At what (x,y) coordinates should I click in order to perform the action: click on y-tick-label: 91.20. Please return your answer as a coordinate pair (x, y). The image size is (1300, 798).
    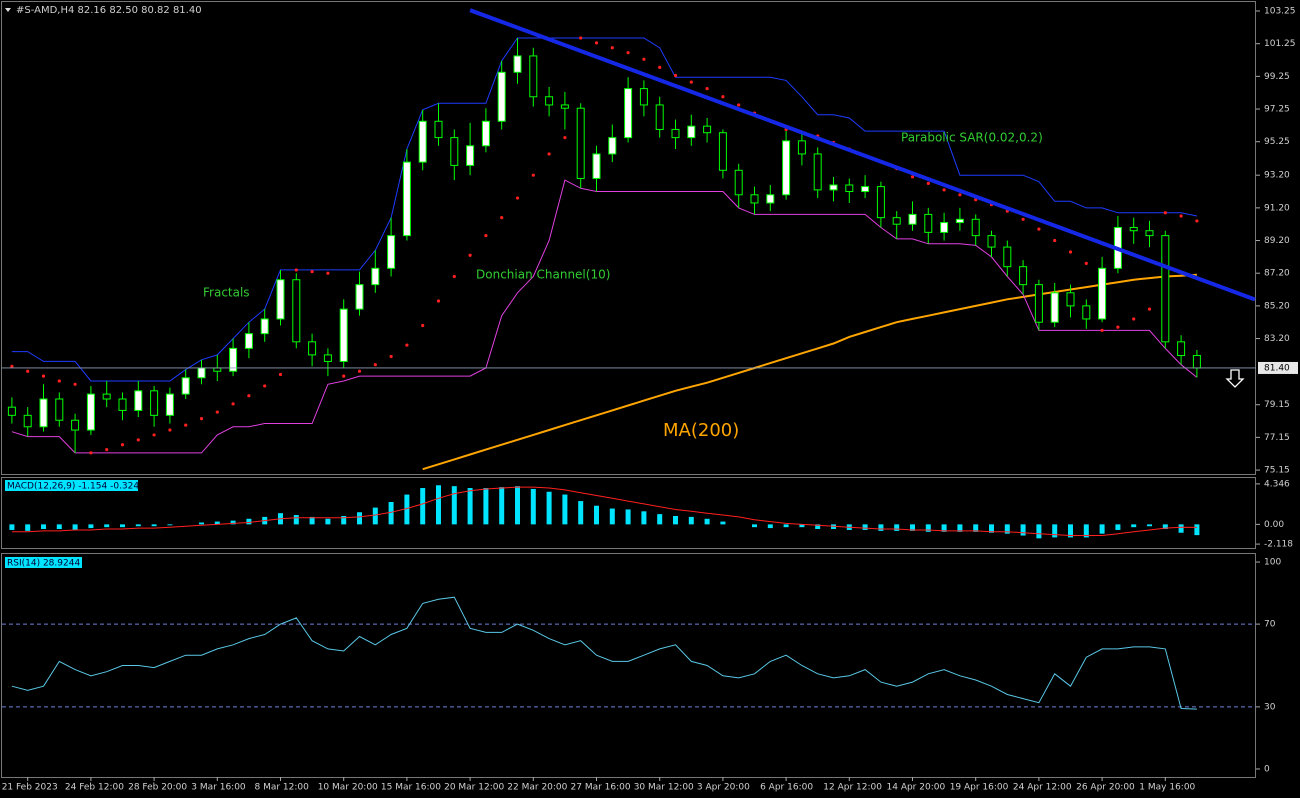
    Looking at the image, I should click on (1277, 208).